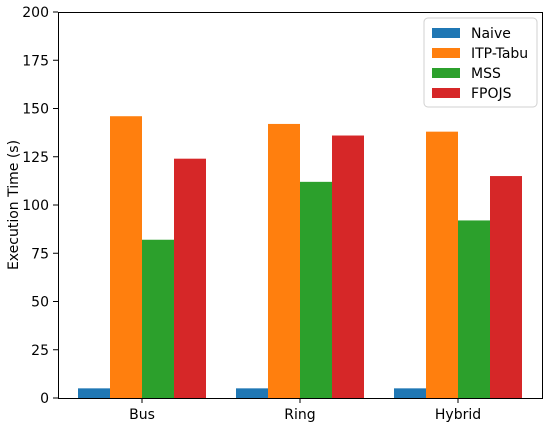  Describe the element at coordinates (35, 61) in the screenshot. I see `y-tick-label: 175` at that location.